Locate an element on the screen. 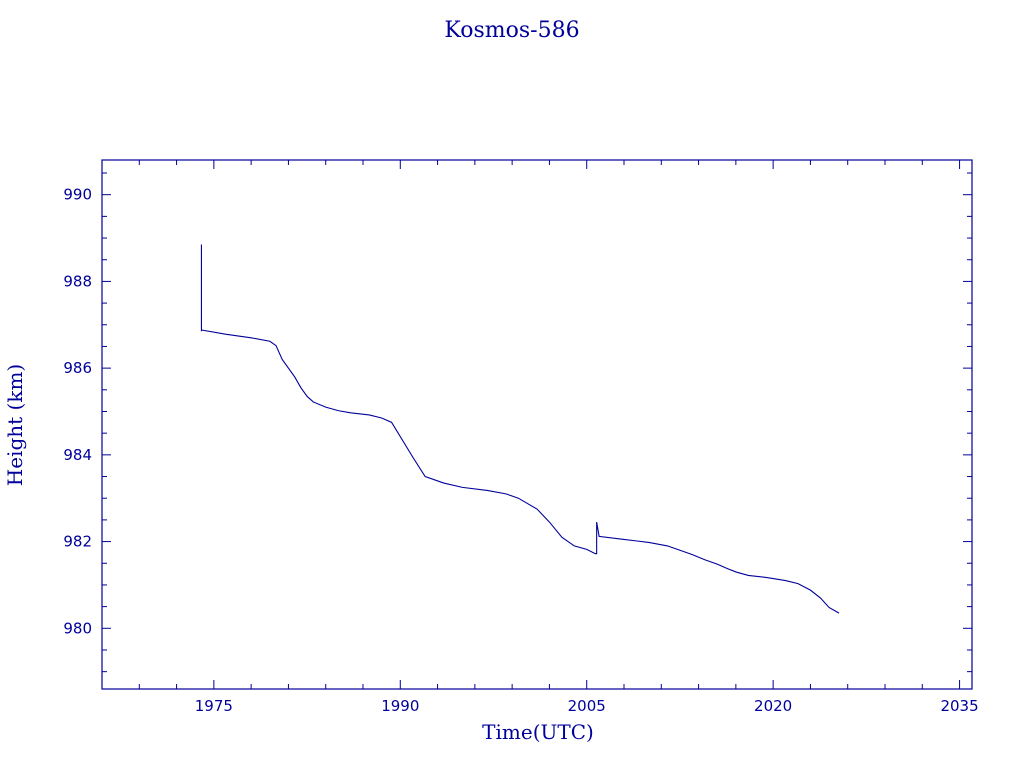 This screenshot has width=1024, height=768. x-axis-label: Time(UTC) is located at coordinates (538, 732).